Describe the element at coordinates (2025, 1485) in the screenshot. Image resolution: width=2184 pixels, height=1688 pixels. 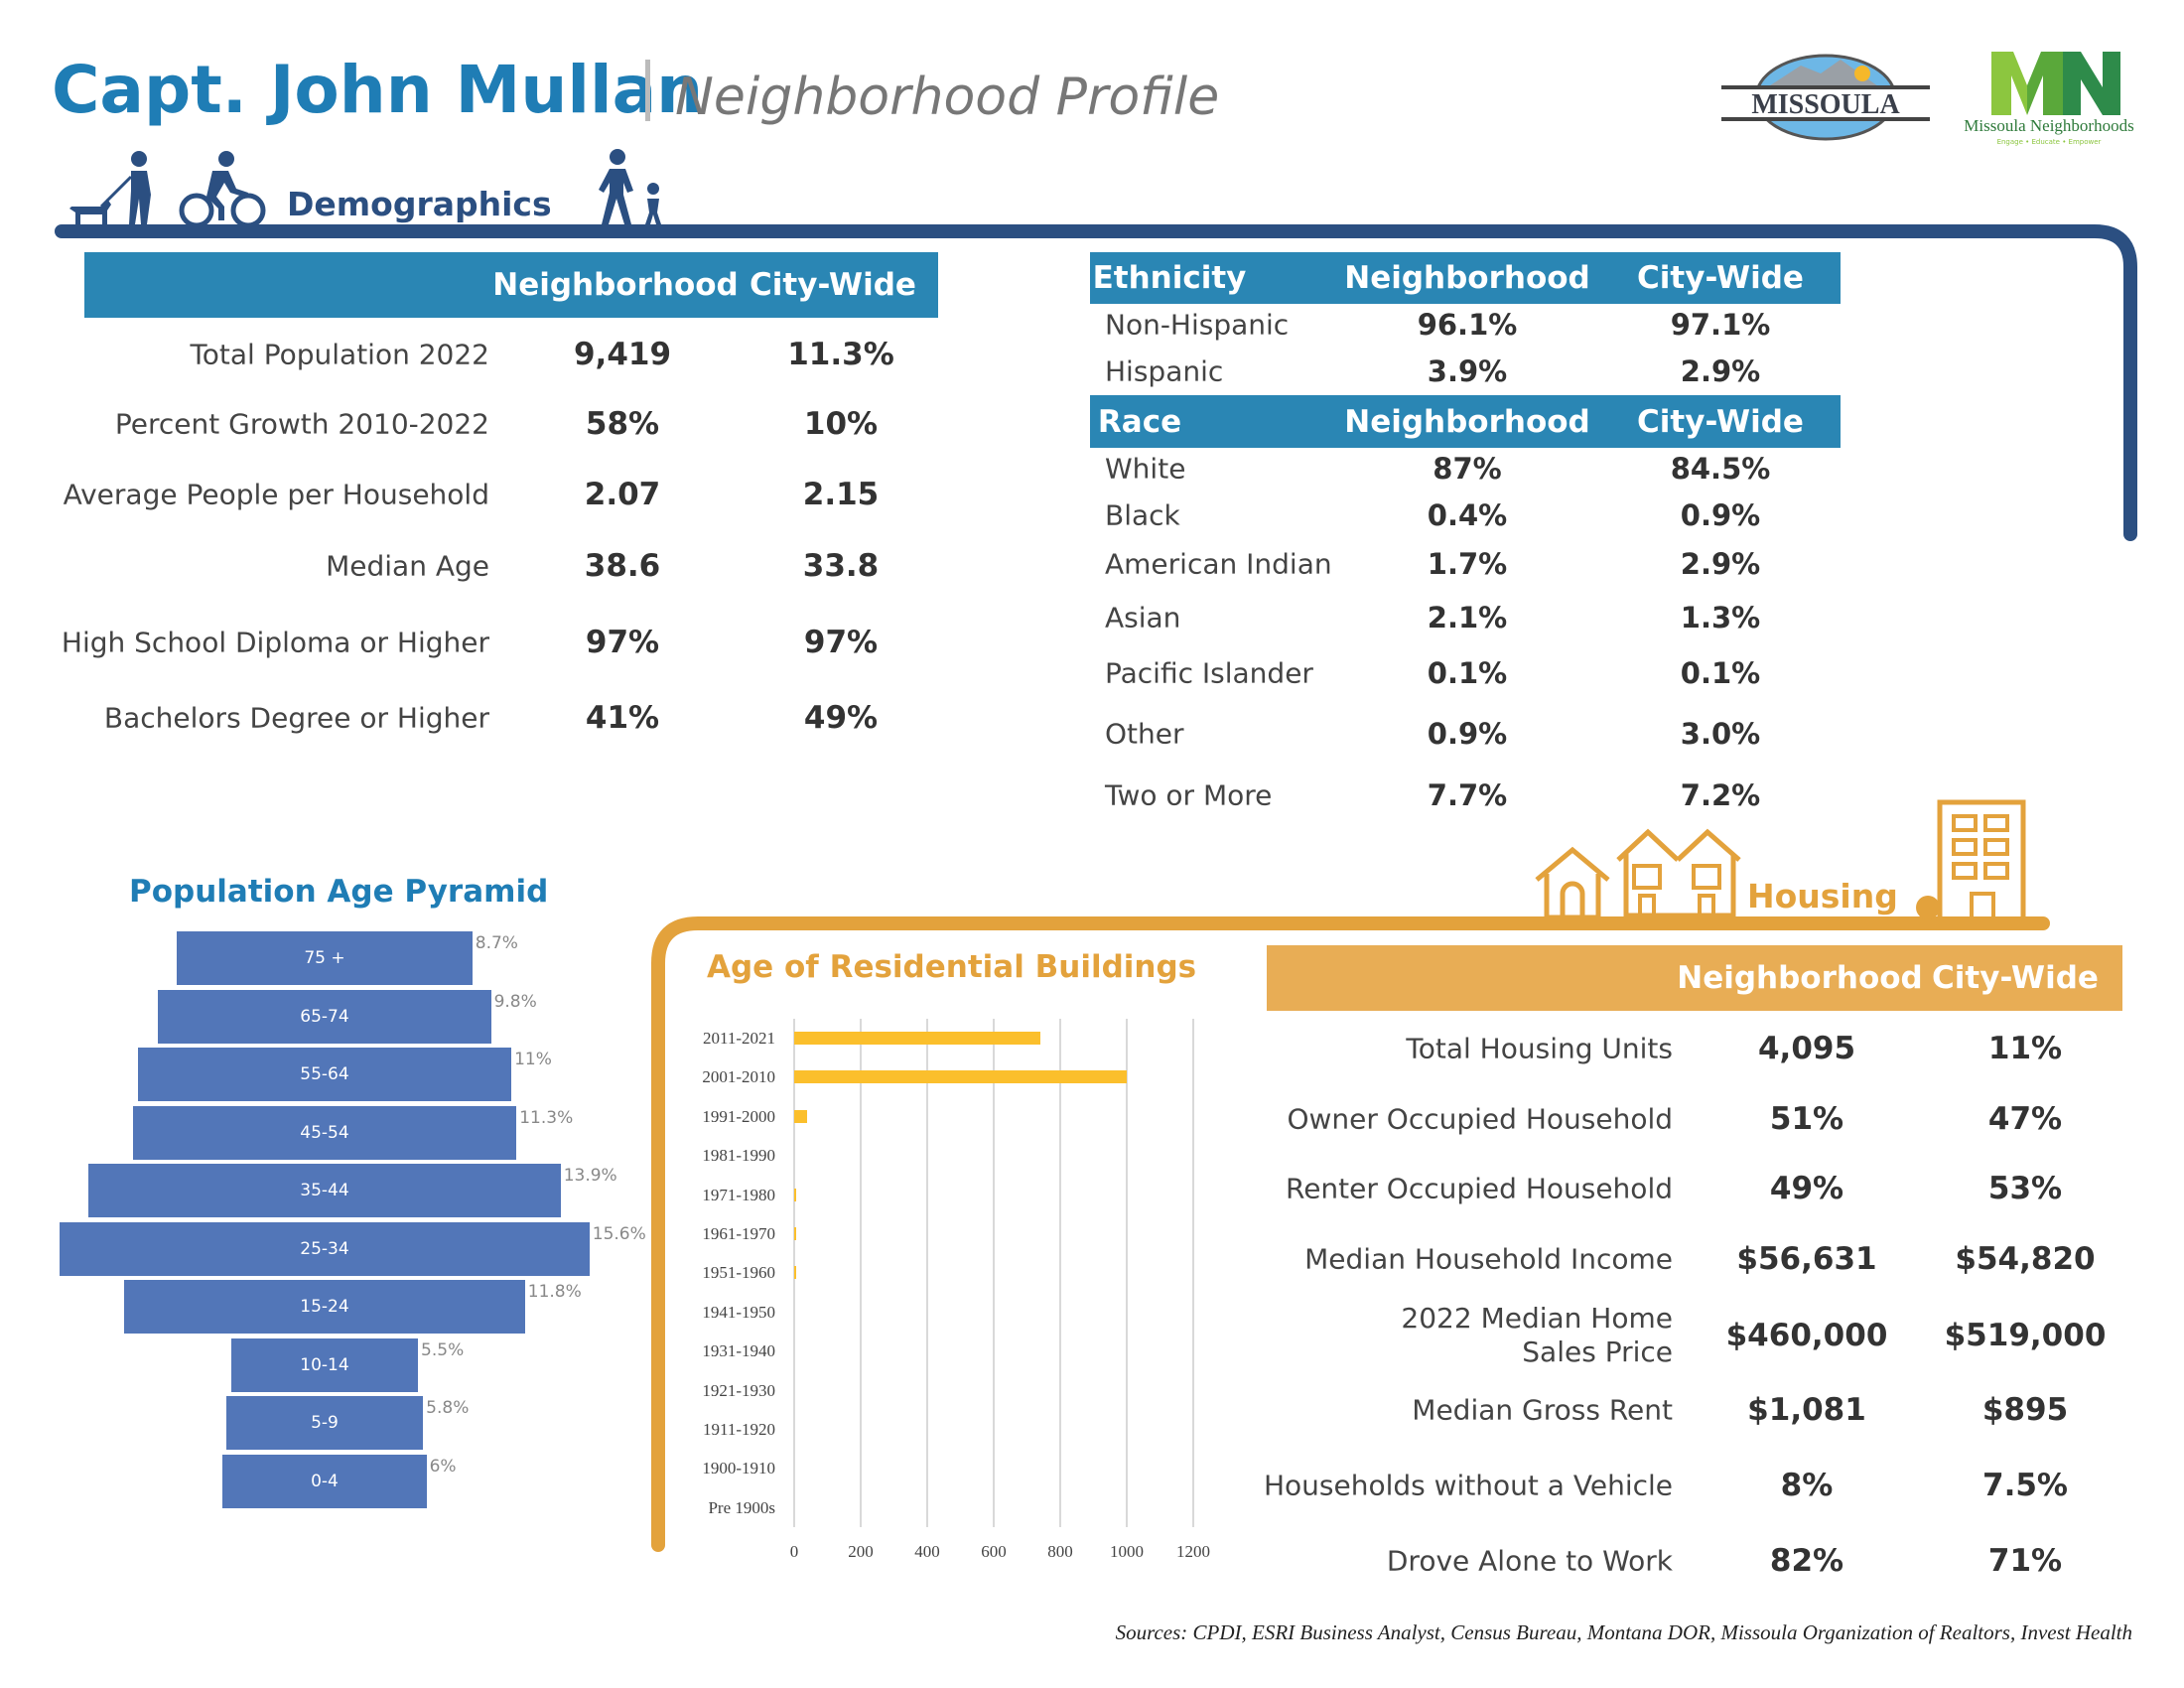
I see `city-wide-value: 7.5%` at that location.